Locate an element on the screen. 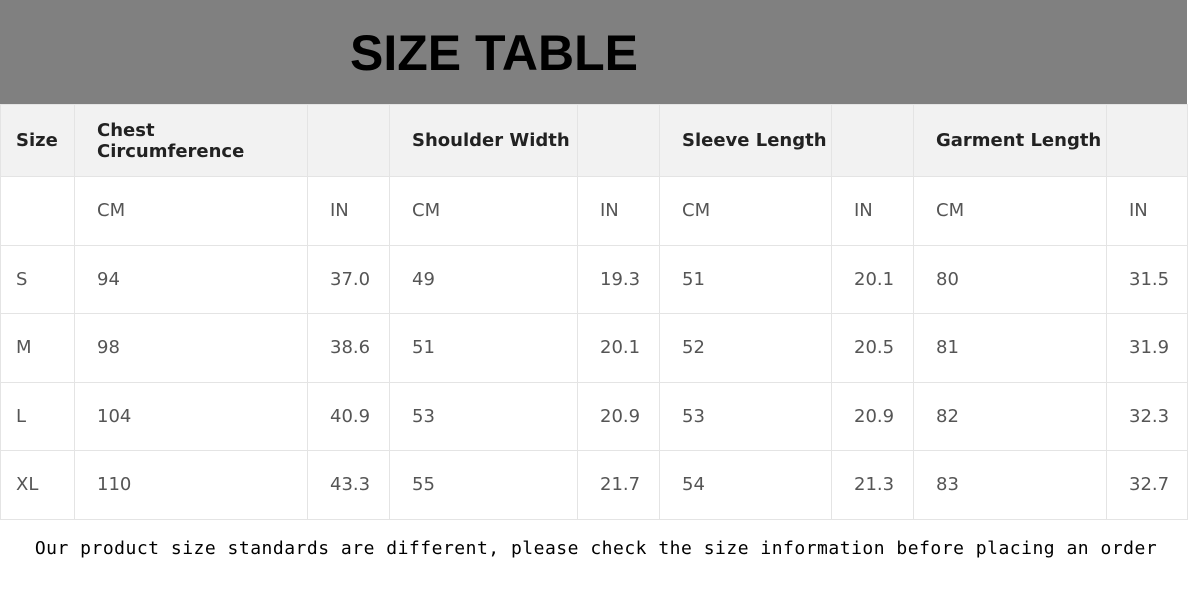  table-cell: 81 is located at coordinates (1010, 348).